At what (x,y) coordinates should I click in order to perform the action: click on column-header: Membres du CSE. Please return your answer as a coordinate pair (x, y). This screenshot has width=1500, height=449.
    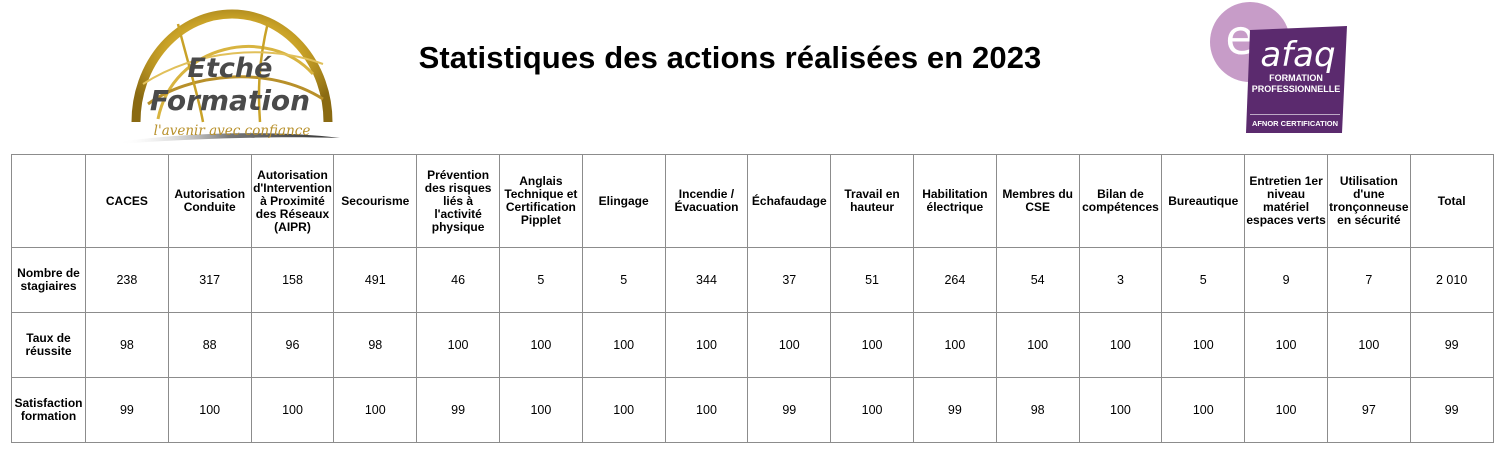
    Looking at the image, I should click on (1037, 201).